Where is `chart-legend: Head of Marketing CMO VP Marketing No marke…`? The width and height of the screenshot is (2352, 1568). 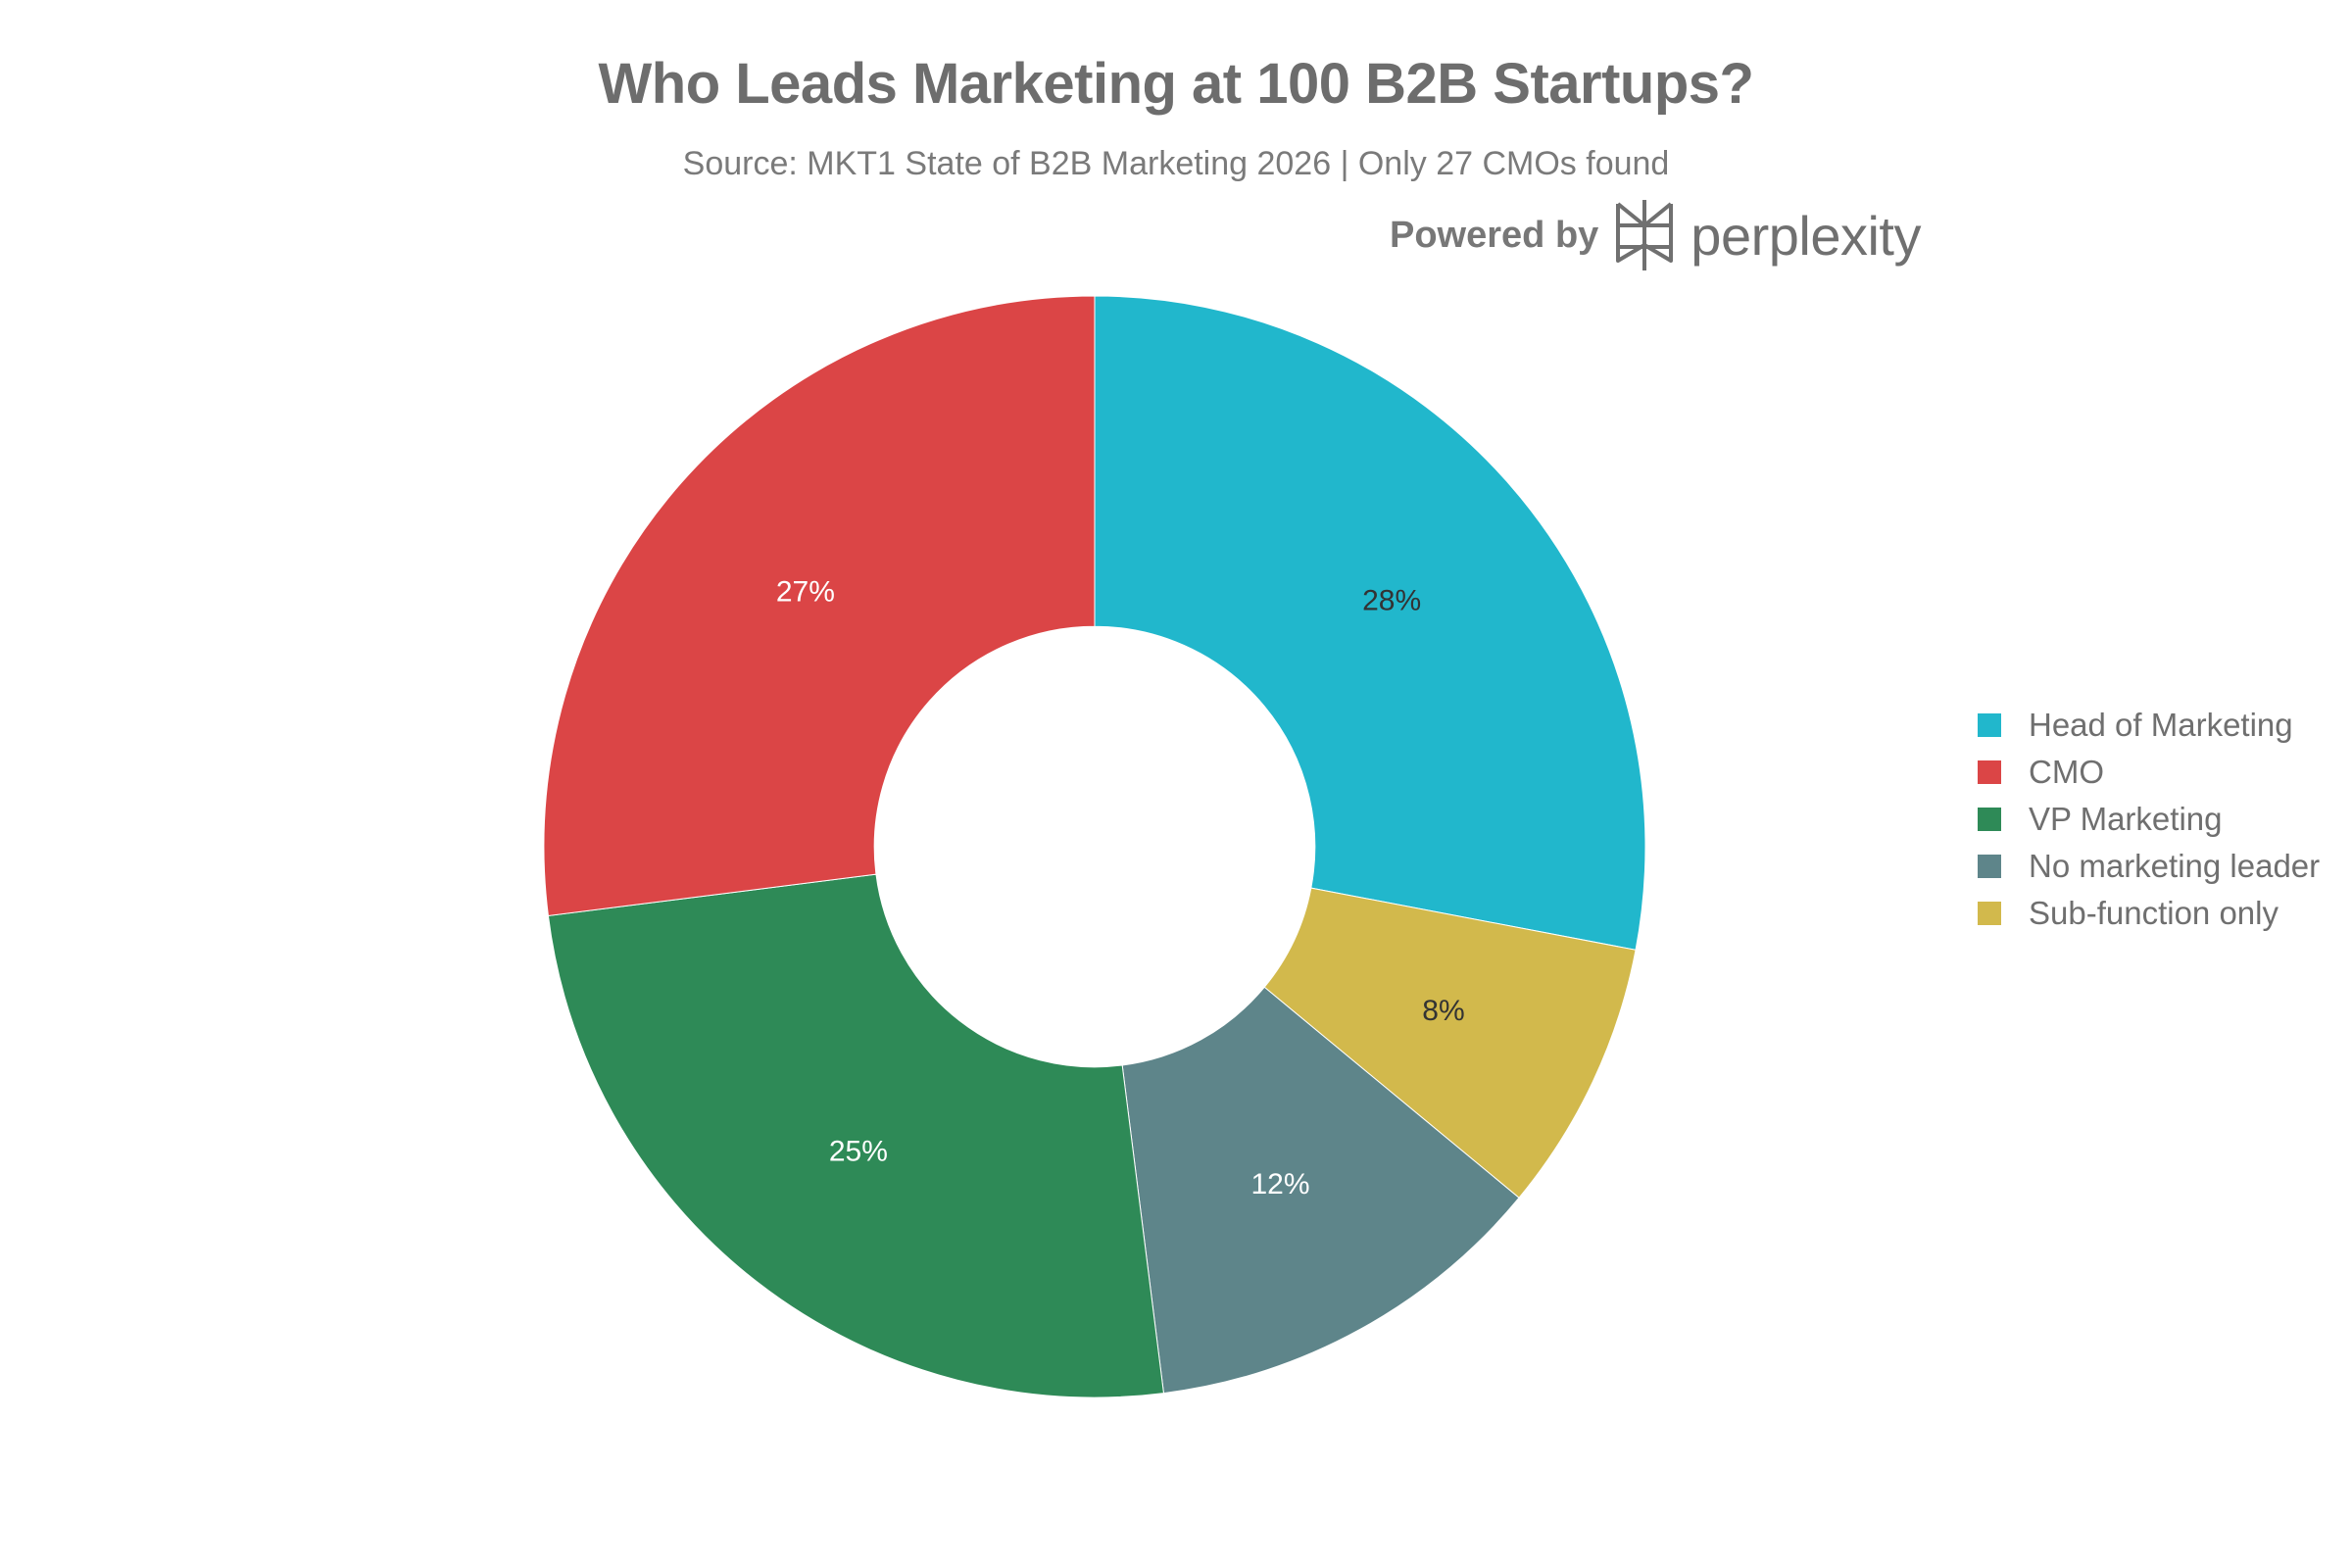 chart-legend: Head of Marketing CMO VP Marketing No marke… is located at coordinates (2149, 819).